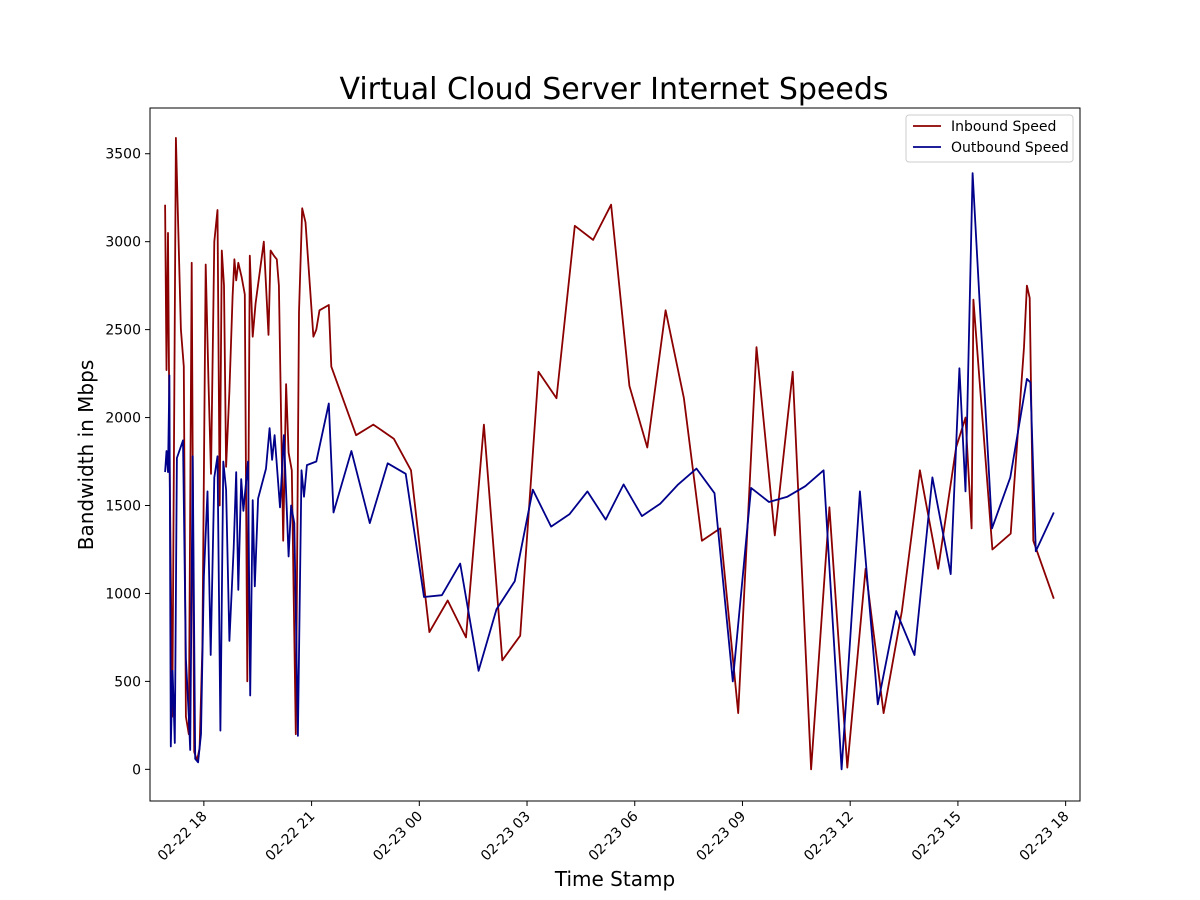  What do you see at coordinates (86, 455) in the screenshot?
I see `y-axis-label: Bandwidth in Mbps` at bounding box center [86, 455].